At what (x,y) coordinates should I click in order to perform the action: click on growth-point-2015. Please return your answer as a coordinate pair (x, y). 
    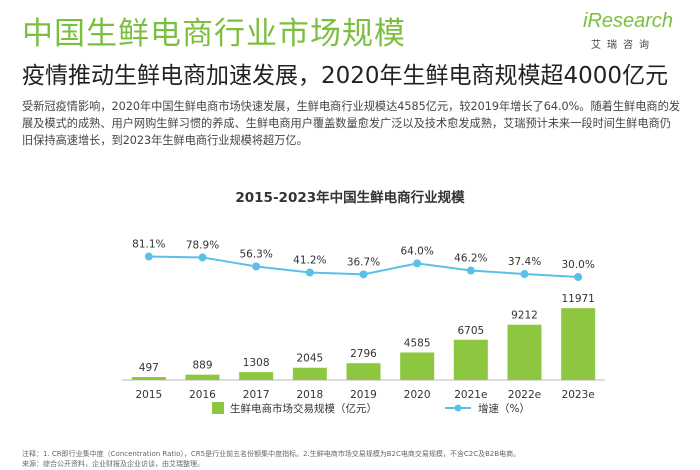
    Looking at the image, I should click on (148, 256).